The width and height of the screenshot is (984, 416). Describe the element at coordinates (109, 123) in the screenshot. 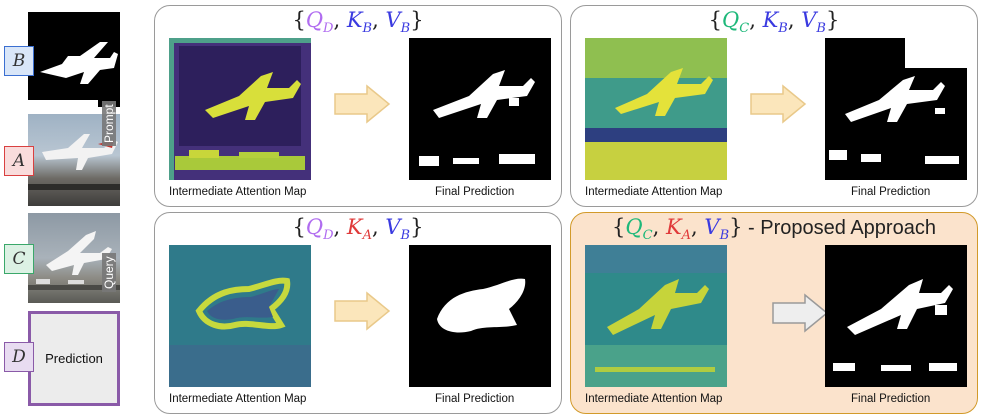

I see `prompt-label: Prompt` at that location.